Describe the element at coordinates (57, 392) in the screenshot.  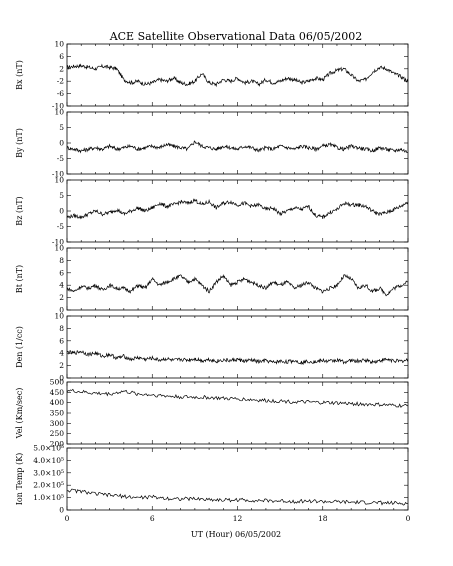
I see `y-tick-label: 450` at that location.